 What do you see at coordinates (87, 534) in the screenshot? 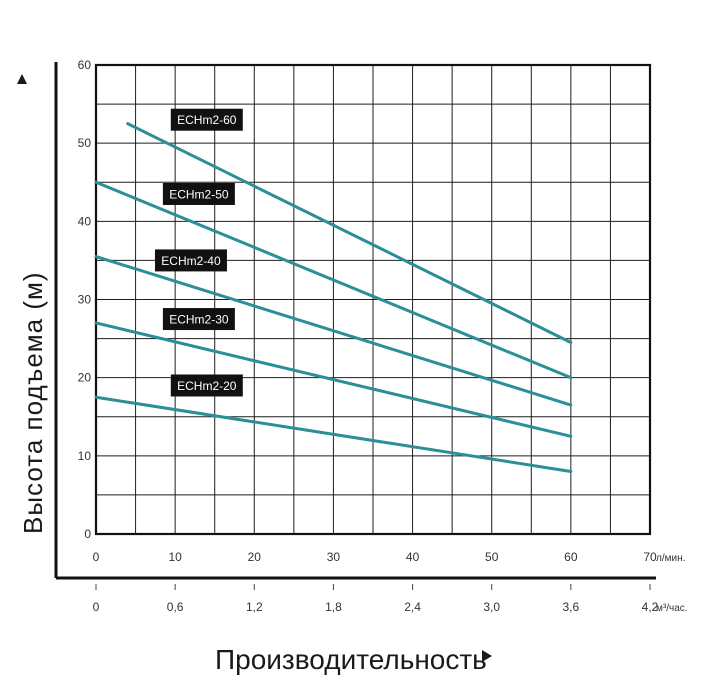
I see `y-tick-label: 0` at bounding box center [87, 534].